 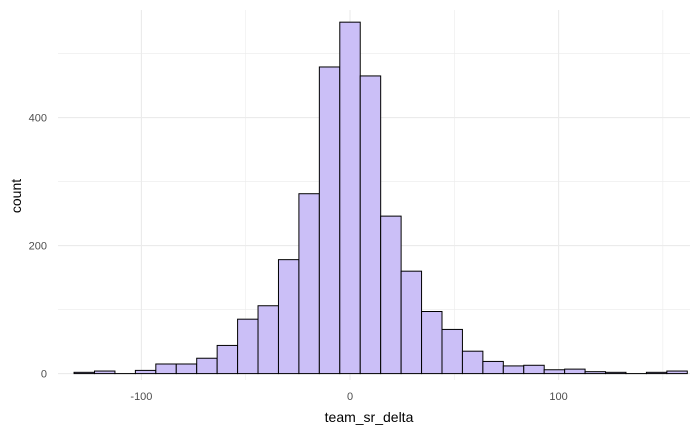 I want to click on y-tick-label-1: 200, so click(x=38, y=247).